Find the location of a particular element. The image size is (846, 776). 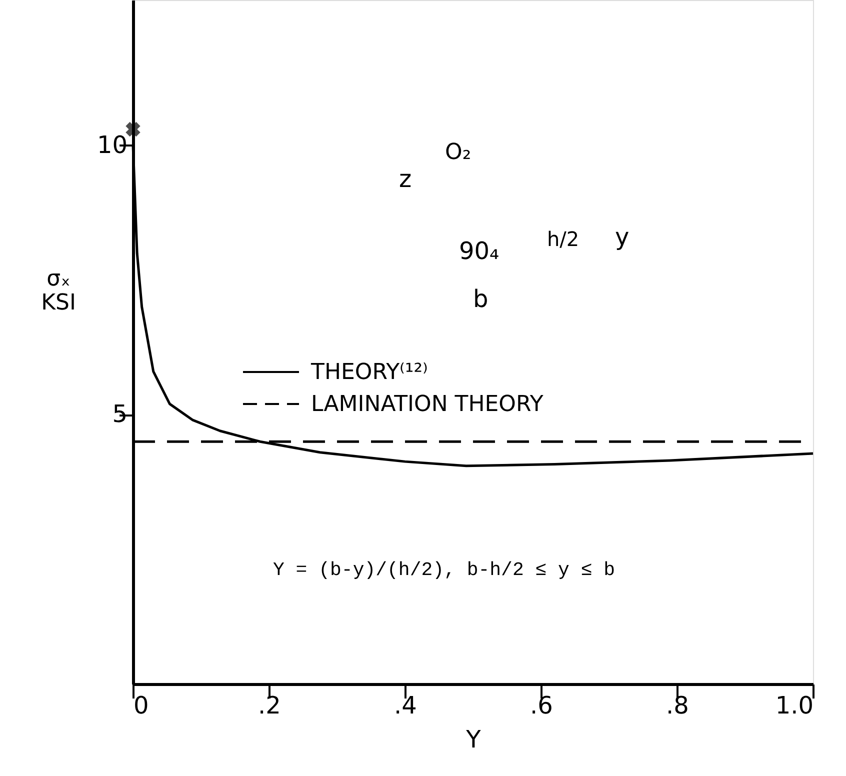

y-axis-title: σₓ KSI is located at coordinates (58, 291).